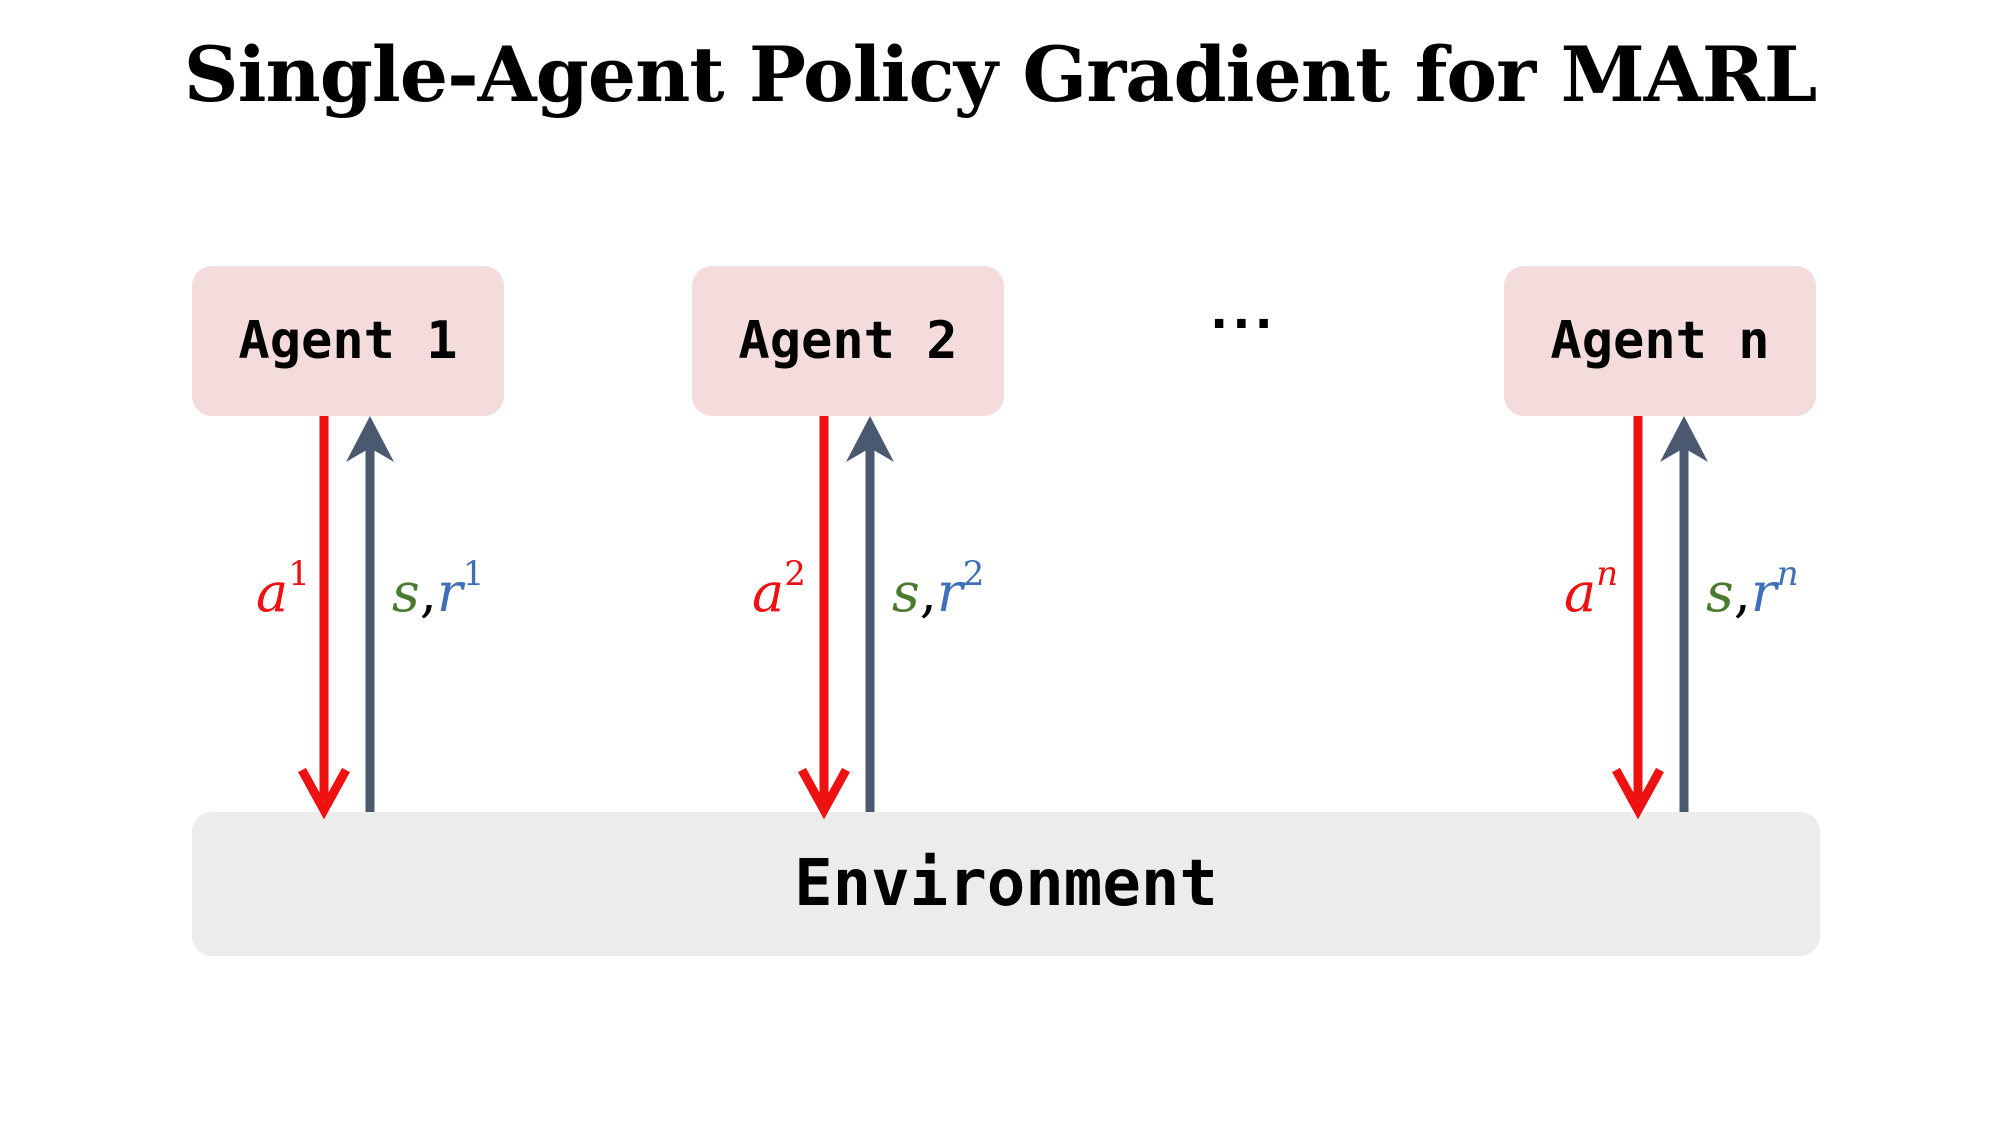 This screenshot has height=1125, width=2000. Describe the element at coordinates (824, 618) in the screenshot. I see `agent-2-action-arrow` at that location.